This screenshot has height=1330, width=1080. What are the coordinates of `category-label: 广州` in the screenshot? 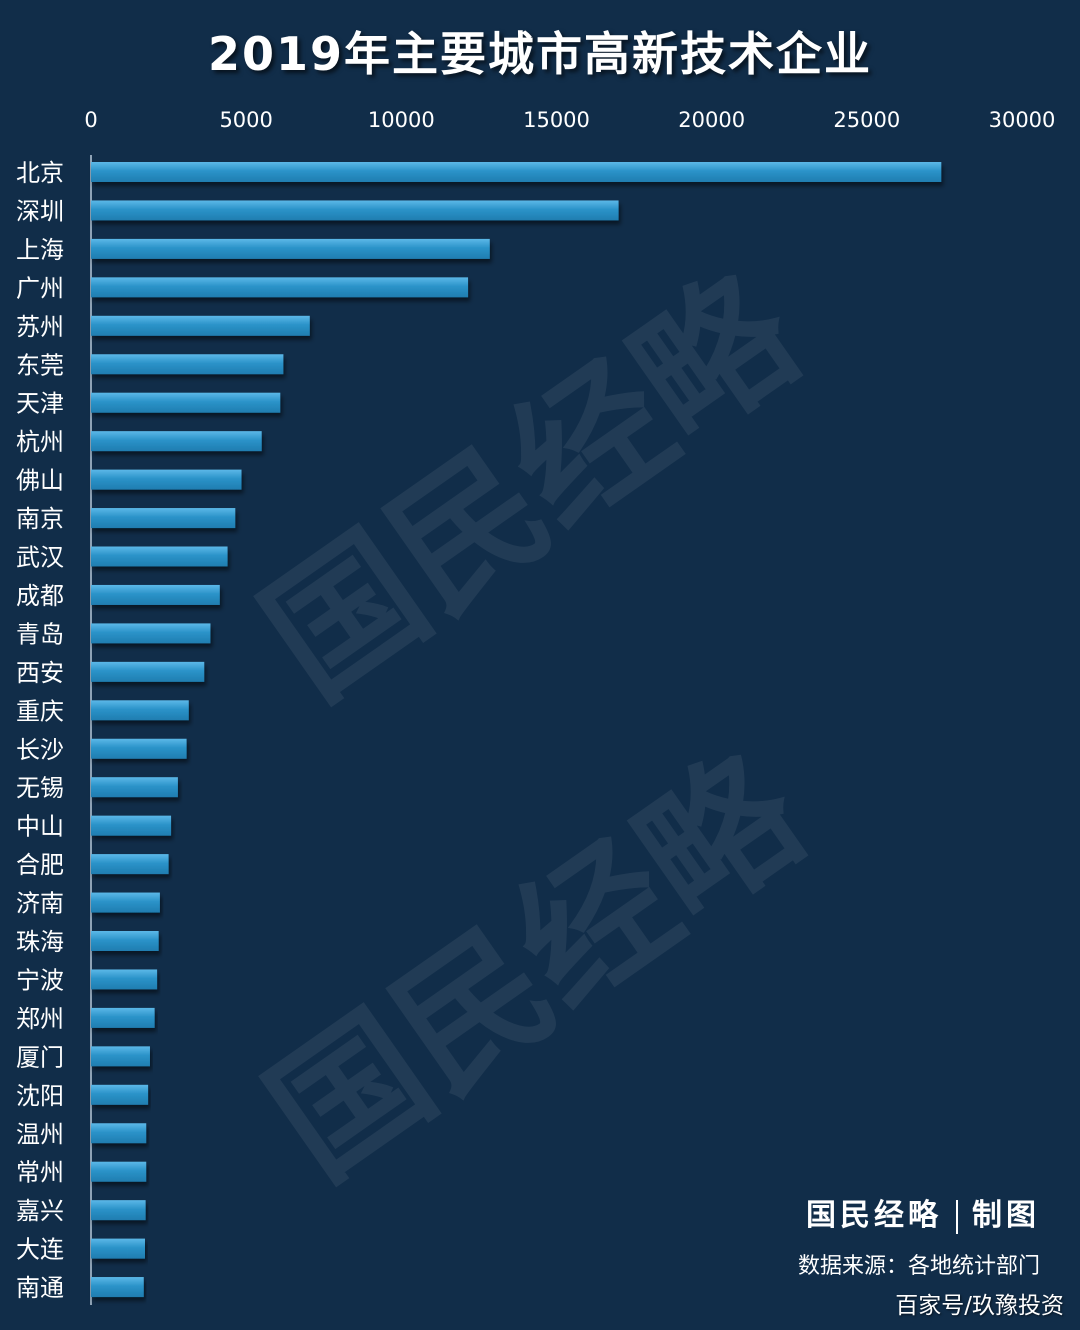 It's located at (40, 288).